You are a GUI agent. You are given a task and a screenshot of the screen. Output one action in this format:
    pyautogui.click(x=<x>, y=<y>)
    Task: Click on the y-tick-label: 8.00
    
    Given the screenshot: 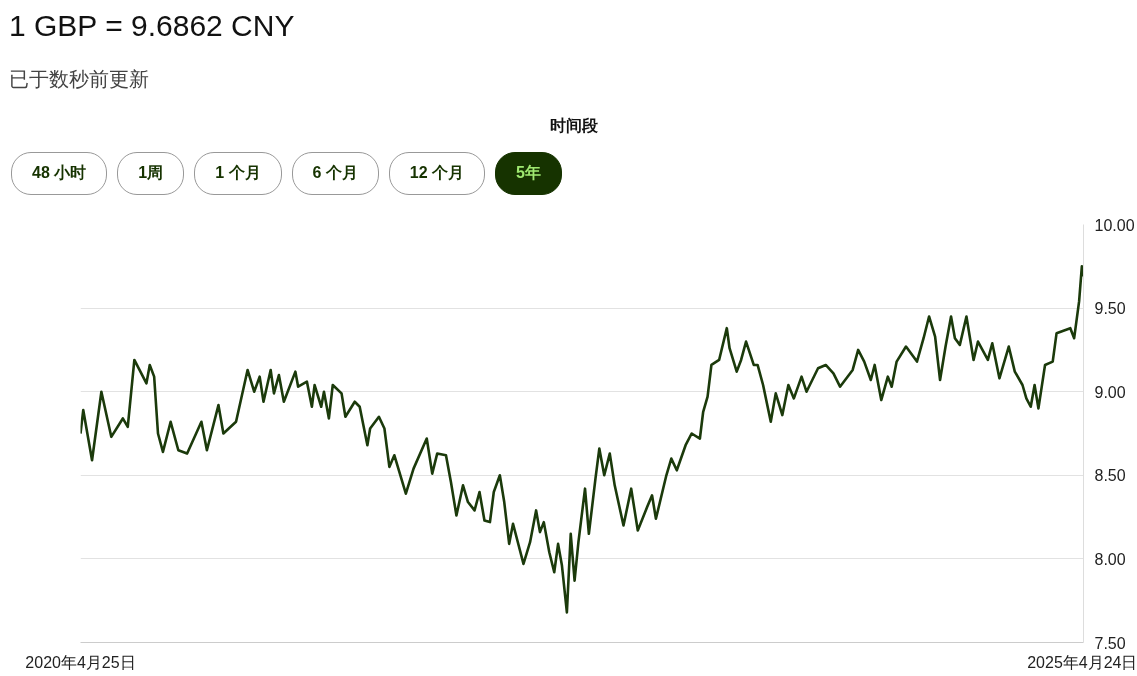 What is the action you would take?
    pyautogui.click(x=1110, y=559)
    